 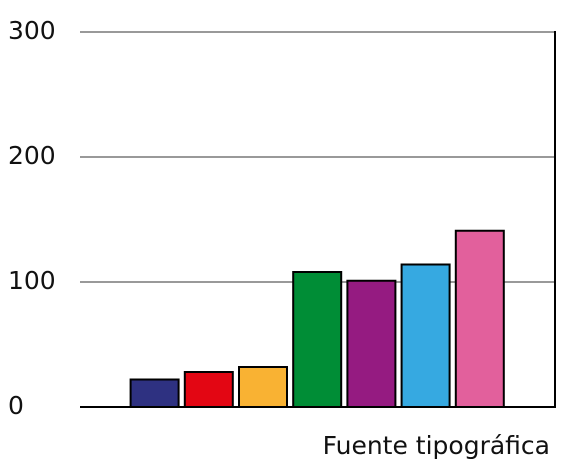 What do you see at coordinates (16, 405) in the screenshot?
I see `y-tick-label: 0` at bounding box center [16, 405].